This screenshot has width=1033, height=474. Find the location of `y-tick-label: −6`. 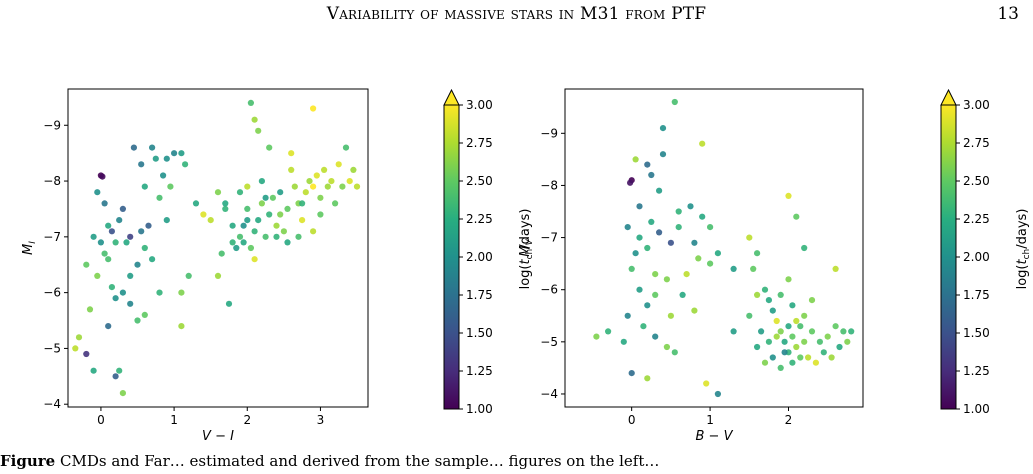

y-tick-label: −6 is located at coordinates (549, 290).